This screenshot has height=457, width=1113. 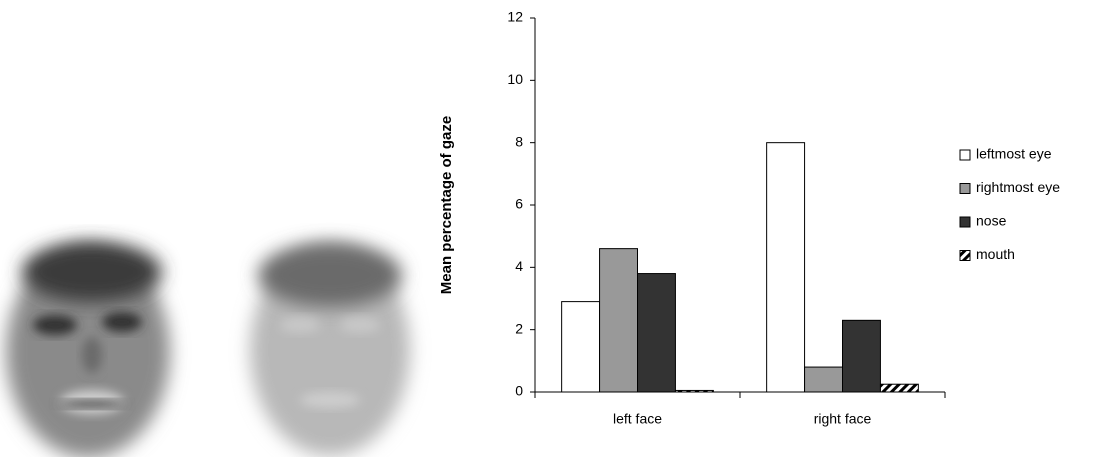 What do you see at coordinates (519, 391) in the screenshot?
I see `y-tick-label: 0` at bounding box center [519, 391].